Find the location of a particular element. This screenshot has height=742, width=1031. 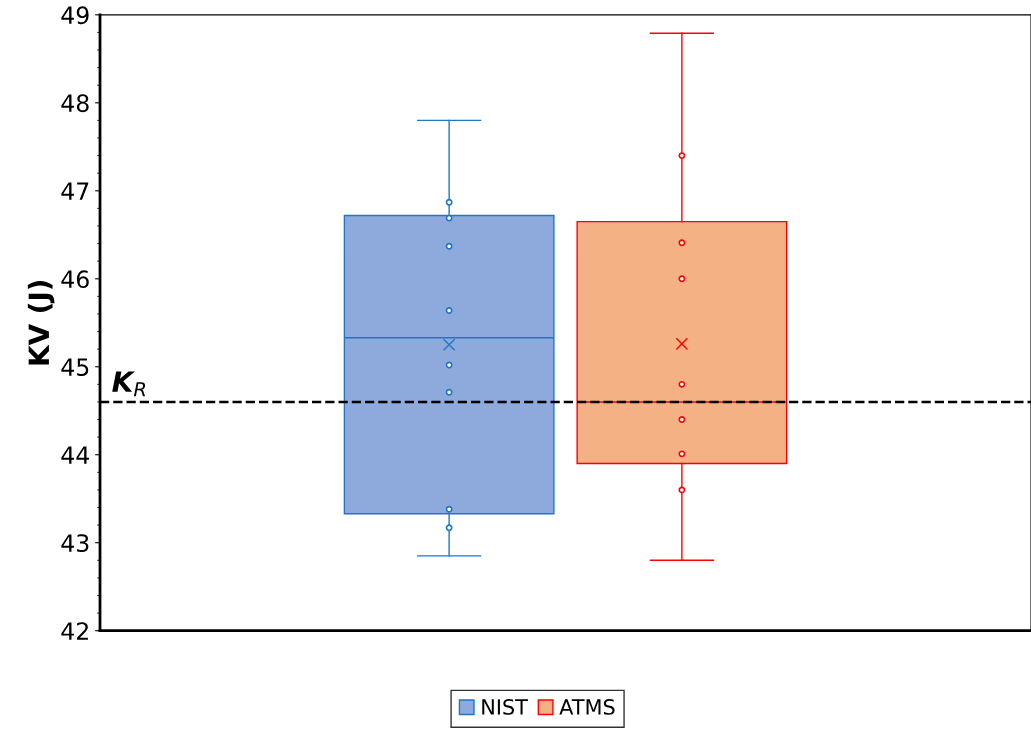

legend-label: ATMS is located at coordinates (587, 707).